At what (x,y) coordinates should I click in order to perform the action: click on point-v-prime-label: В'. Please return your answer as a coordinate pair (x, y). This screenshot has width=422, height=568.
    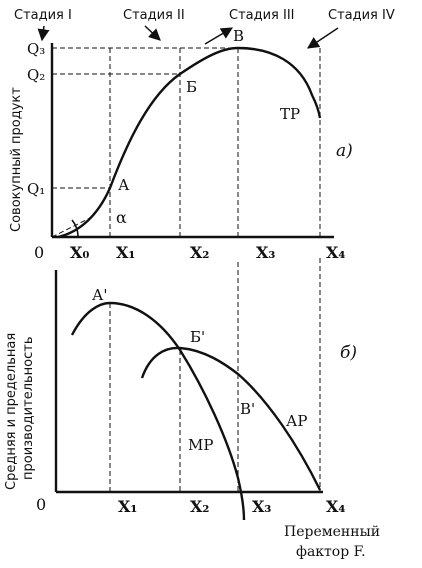
    Looking at the image, I should click on (247, 409).